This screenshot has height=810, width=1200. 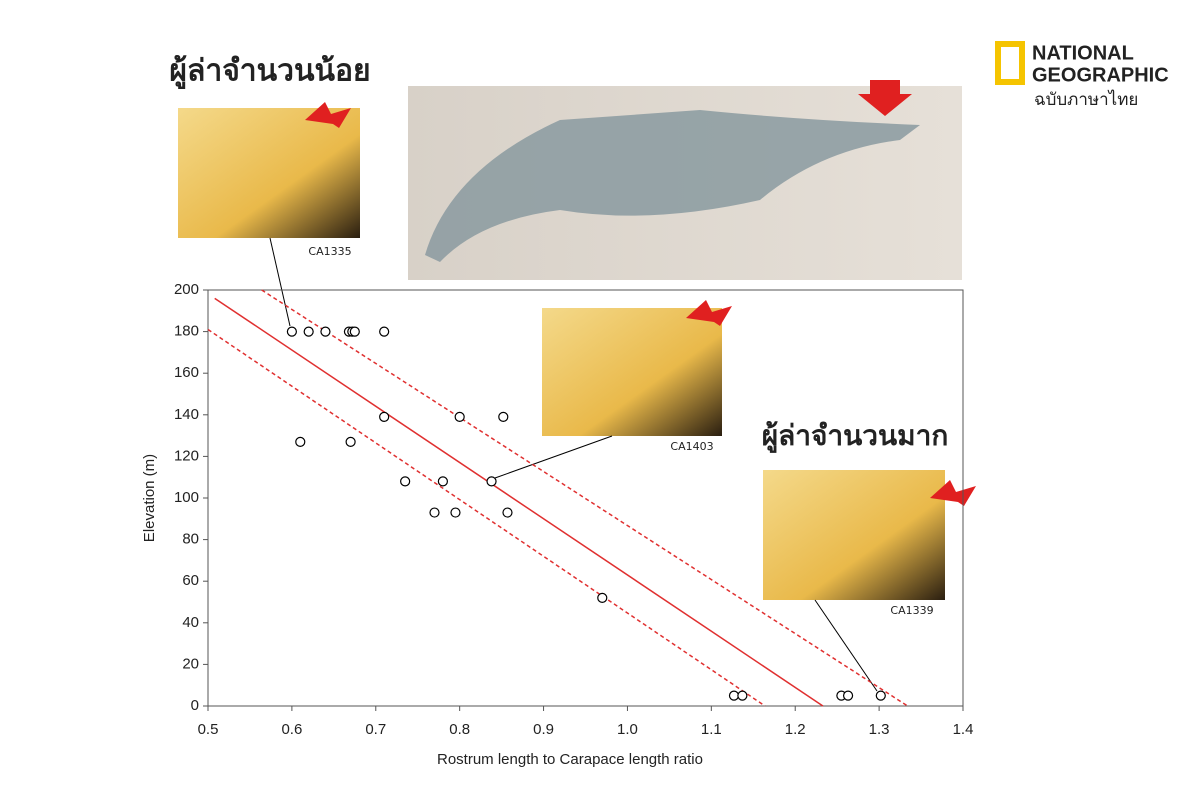 I want to click on y-tick-label: 160, so click(x=186, y=372).